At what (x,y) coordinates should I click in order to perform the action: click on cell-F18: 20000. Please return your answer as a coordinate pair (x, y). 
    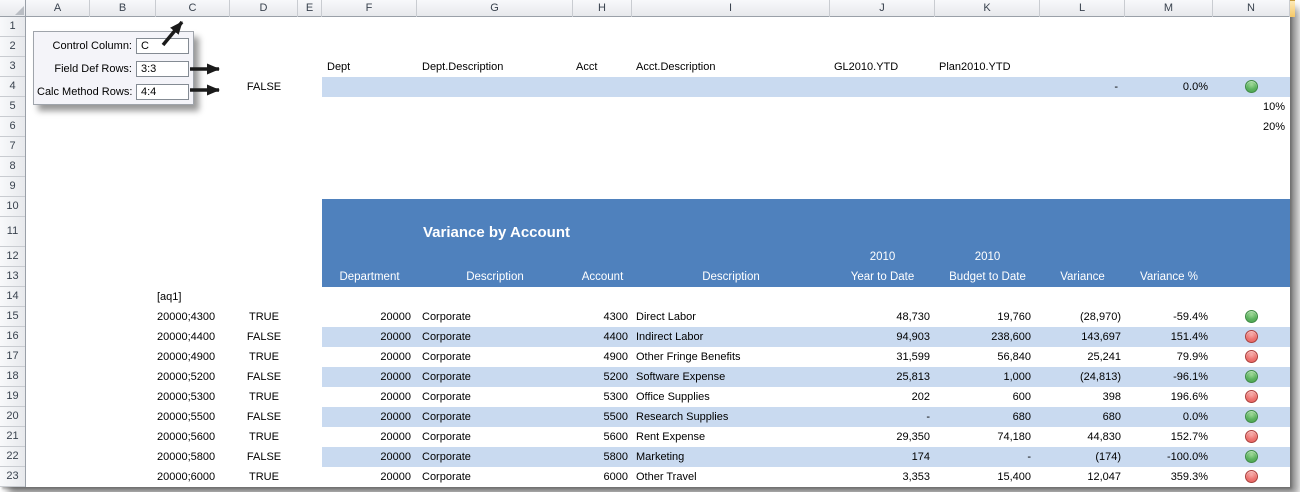
    Looking at the image, I should click on (395, 377).